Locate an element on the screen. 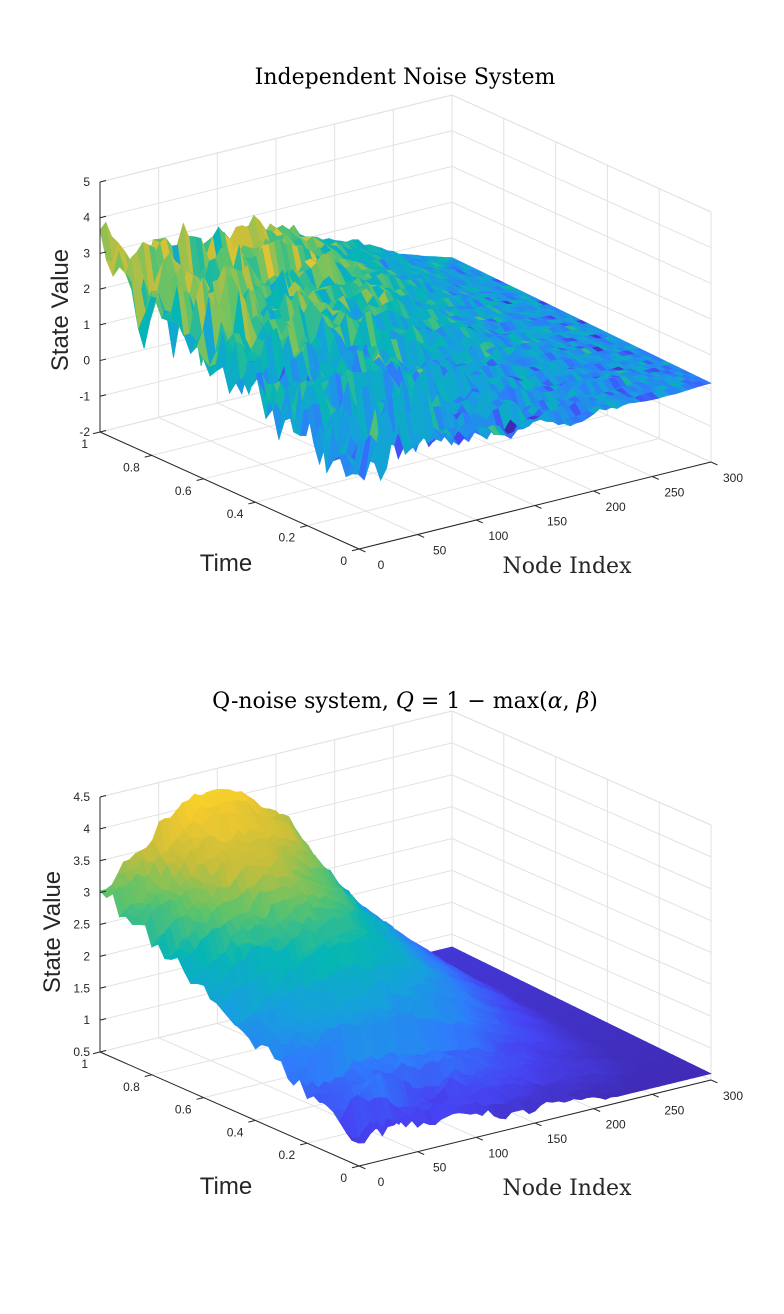 The width and height of the screenshot is (784, 1314). z-tick-label: 0 is located at coordinates (86, 361).